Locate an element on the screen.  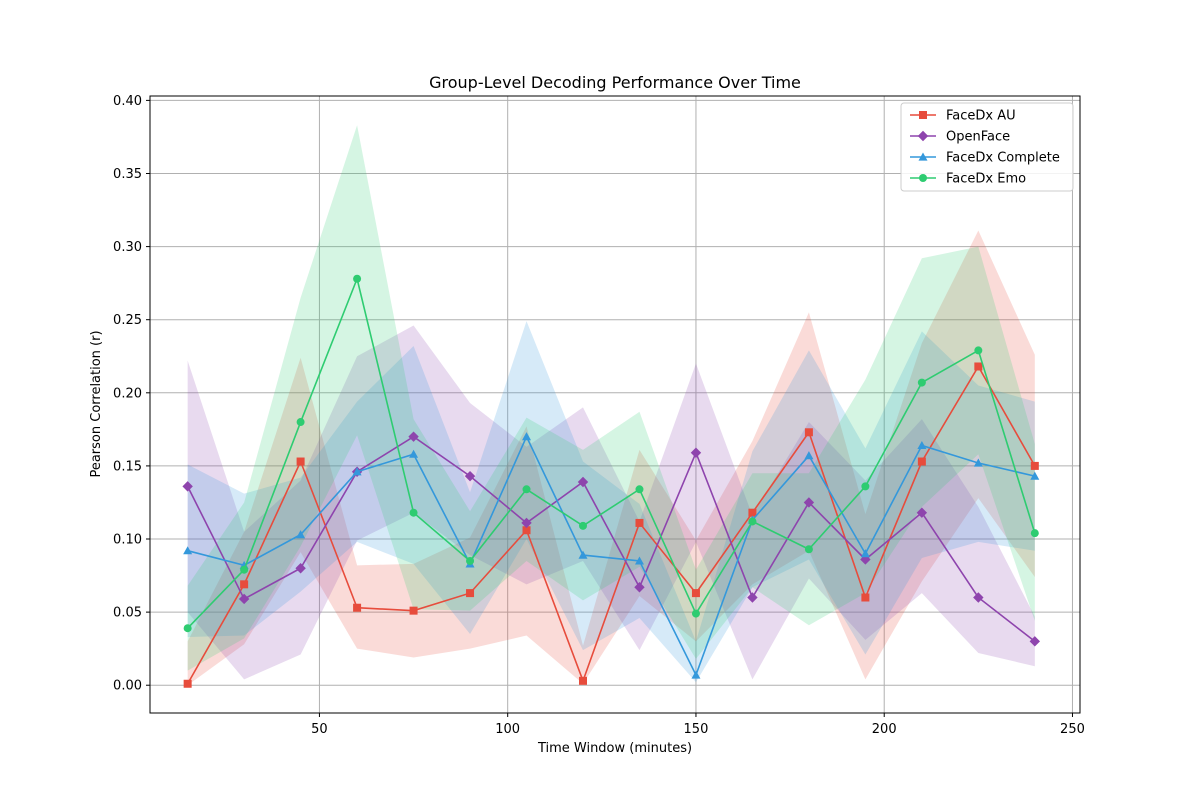
legend-label: FaceDx Emo is located at coordinates (986, 179).